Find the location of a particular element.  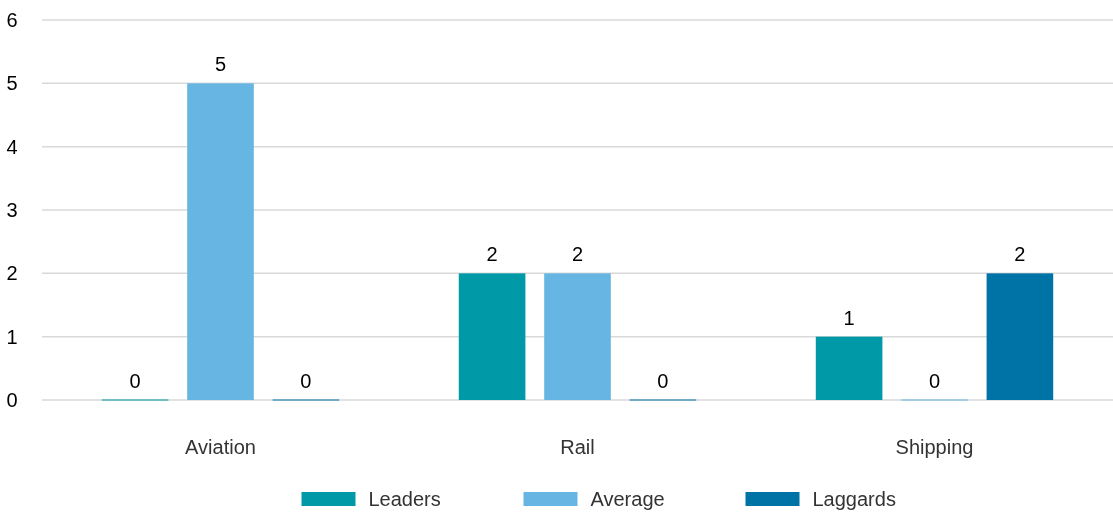

y-tick-label: 1 is located at coordinates (12, 336).